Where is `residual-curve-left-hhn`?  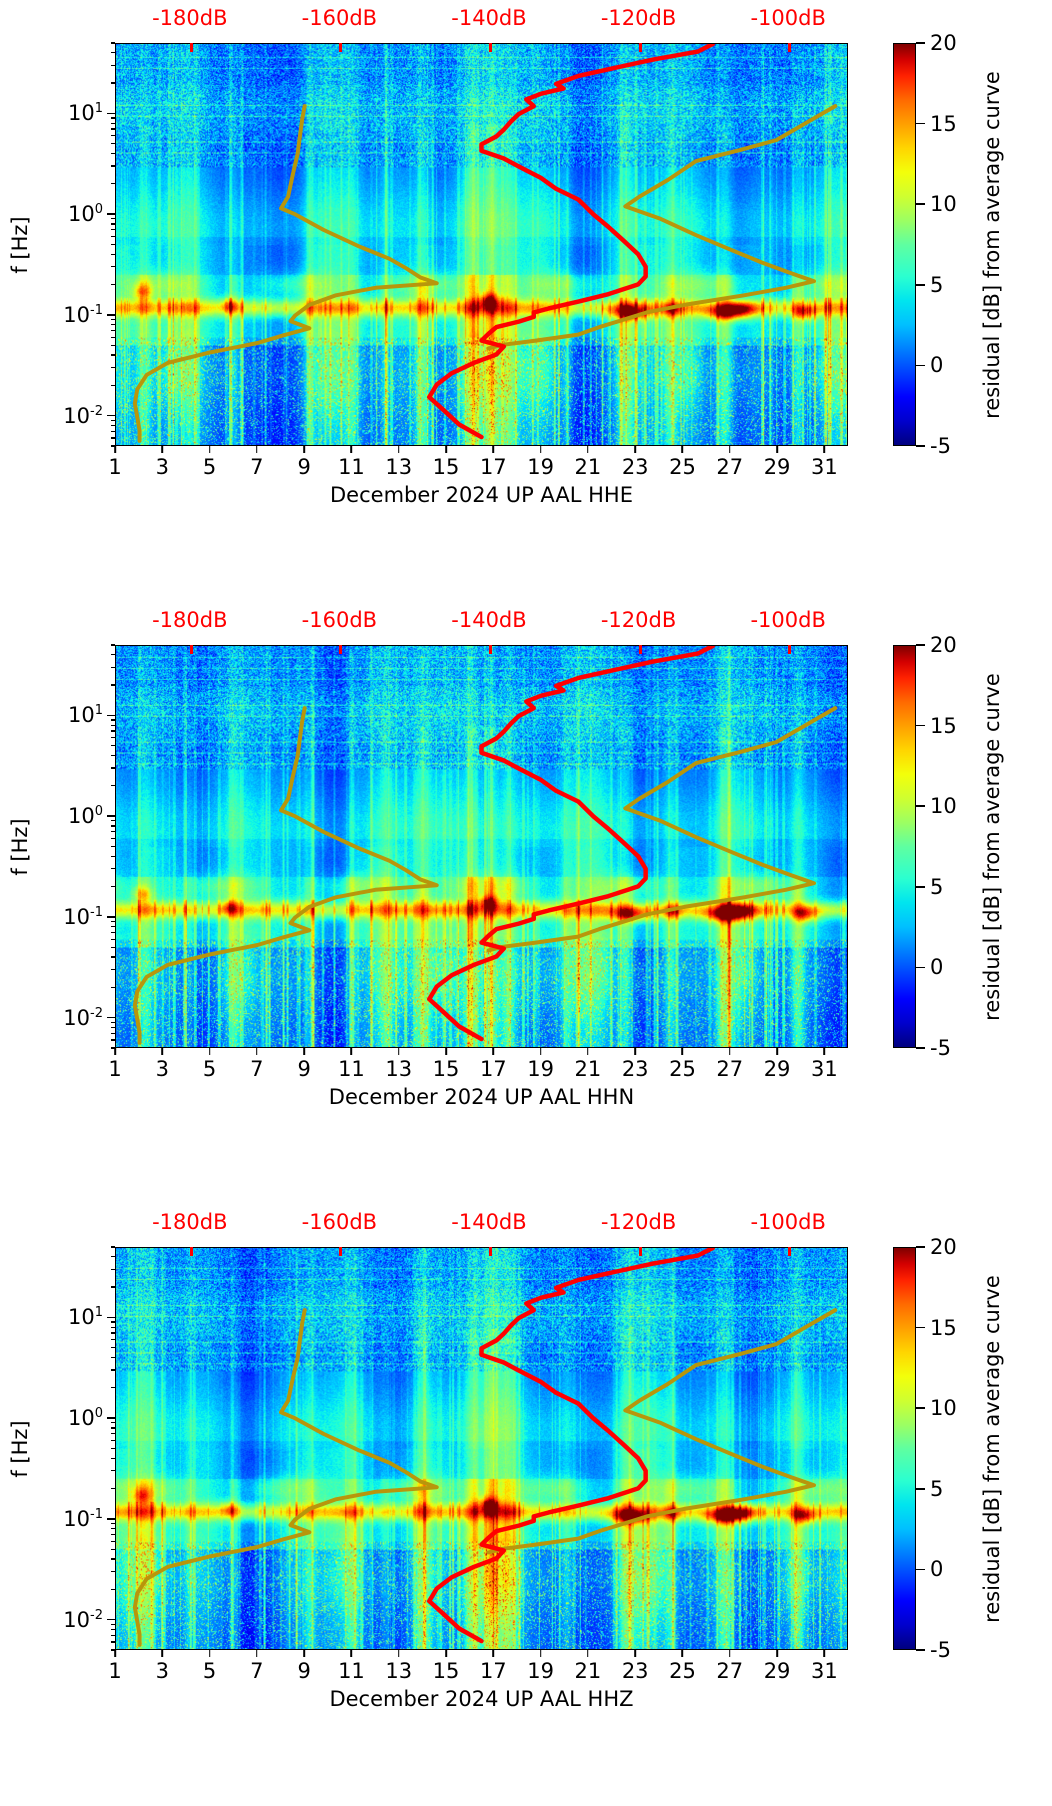 residual-curve-left-hhn is located at coordinates (285, 875).